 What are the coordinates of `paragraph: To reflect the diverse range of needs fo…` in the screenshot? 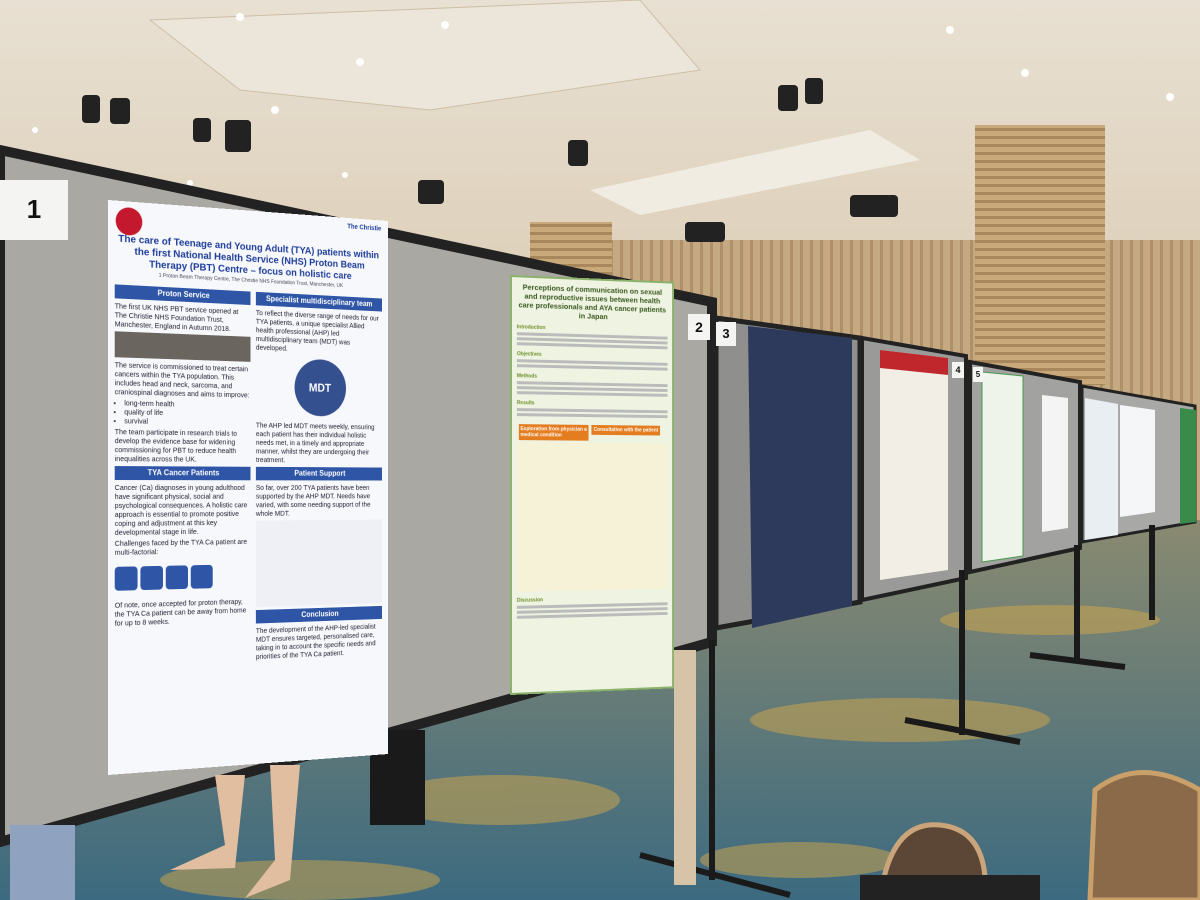 It's located at (317, 330).